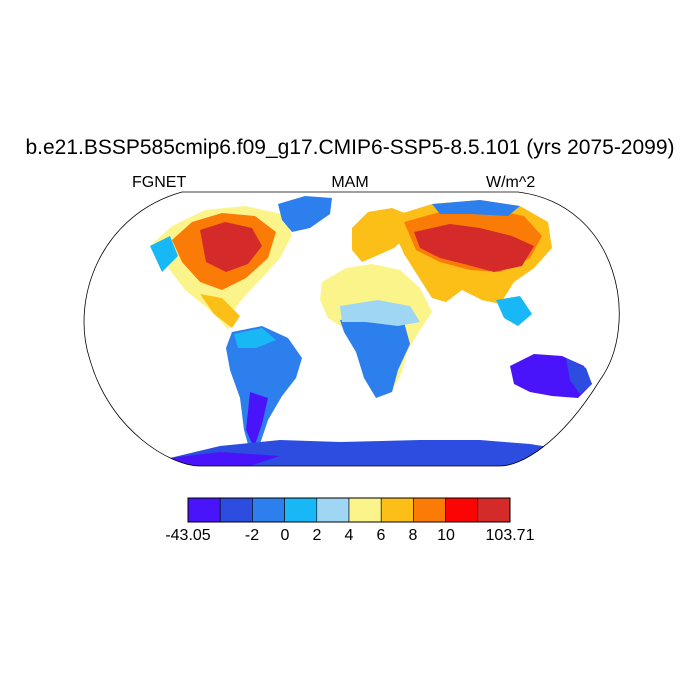 This screenshot has width=700, height=700. Describe the element at coordinates (255, 338) in the screenshot. I see `south-america-north` at that location.